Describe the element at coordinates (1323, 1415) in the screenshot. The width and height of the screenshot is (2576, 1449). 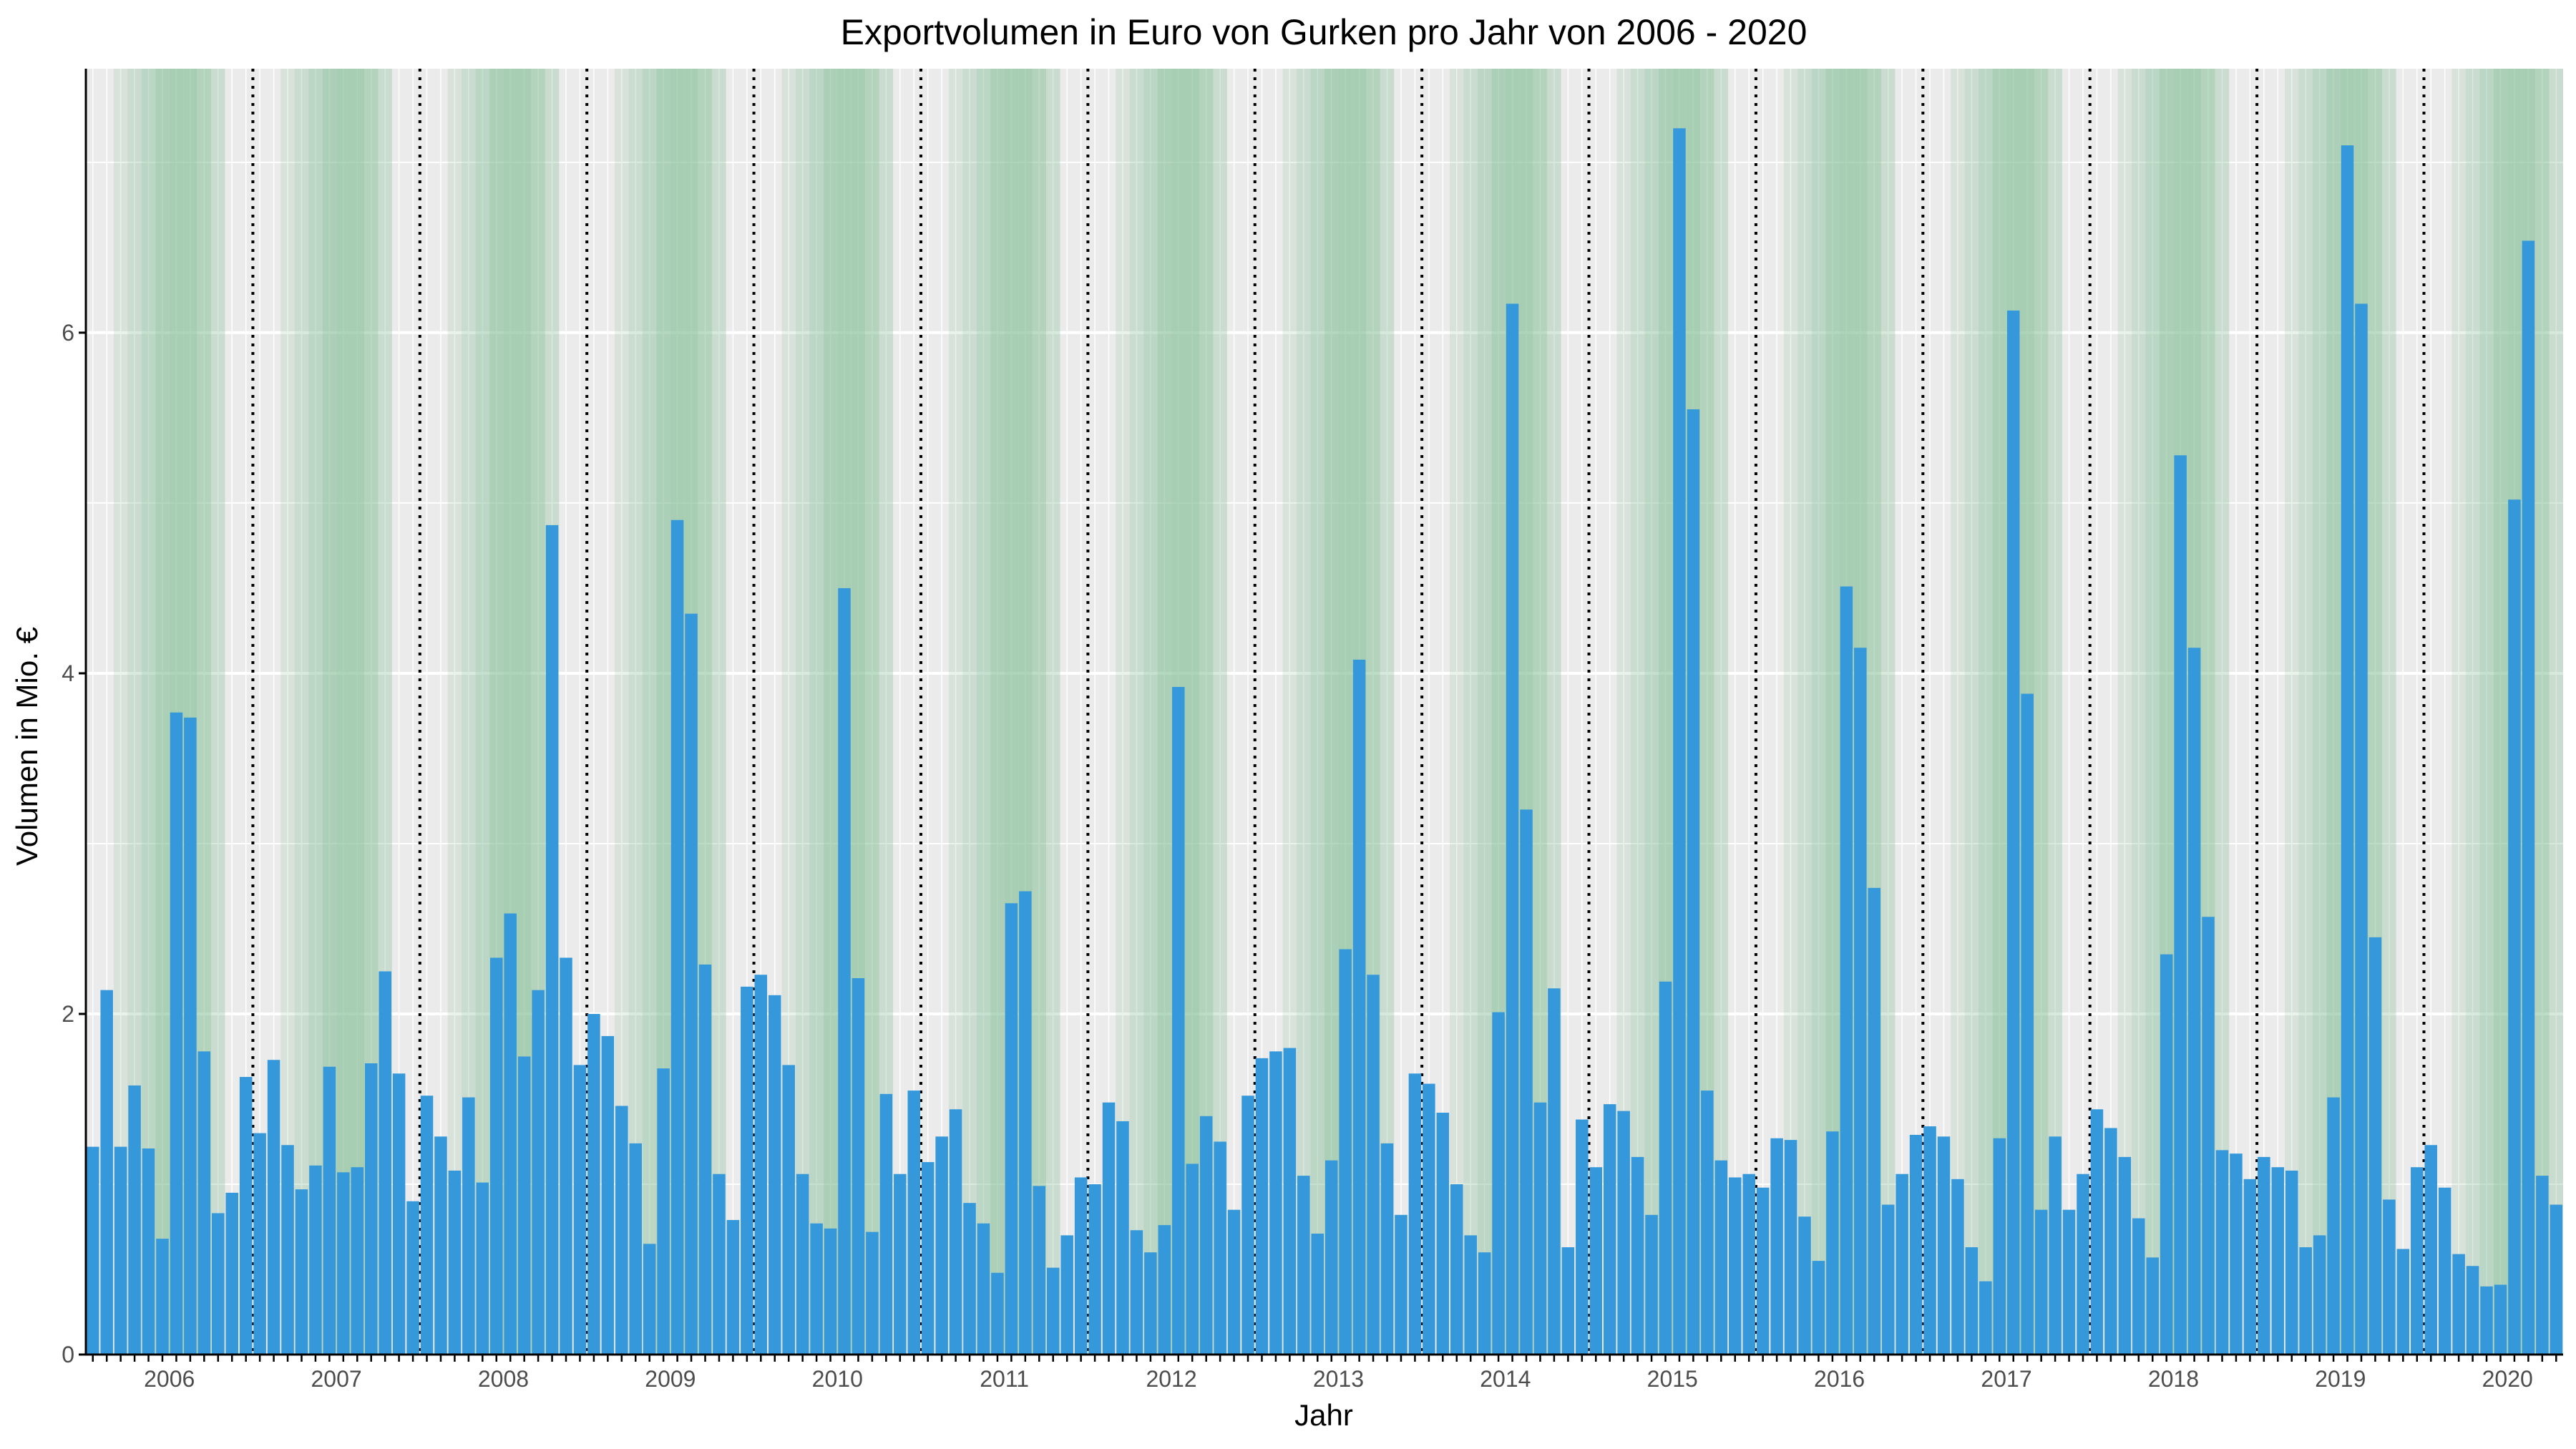
I see `x-axis-title: Jahr` at that location.